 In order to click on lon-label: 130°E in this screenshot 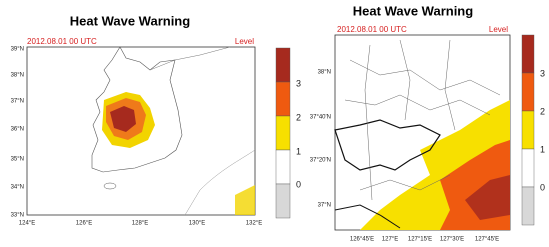, I will do `click(197, 224)`.